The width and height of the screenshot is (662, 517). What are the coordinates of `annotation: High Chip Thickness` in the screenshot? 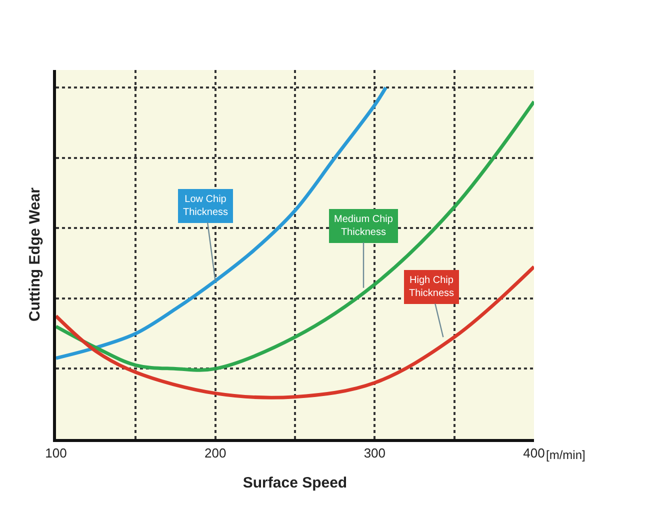 It's located at (431, 287).